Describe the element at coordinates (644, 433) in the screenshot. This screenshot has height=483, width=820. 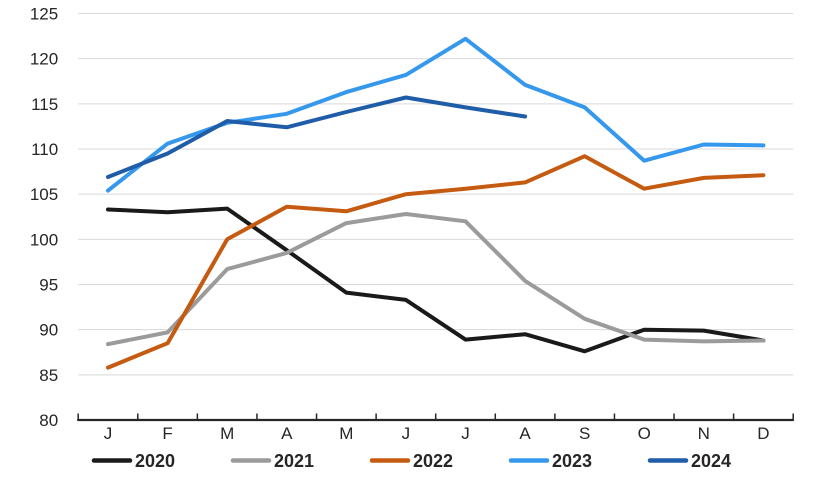
I see `x-axis-label-O-10: O` at that location.